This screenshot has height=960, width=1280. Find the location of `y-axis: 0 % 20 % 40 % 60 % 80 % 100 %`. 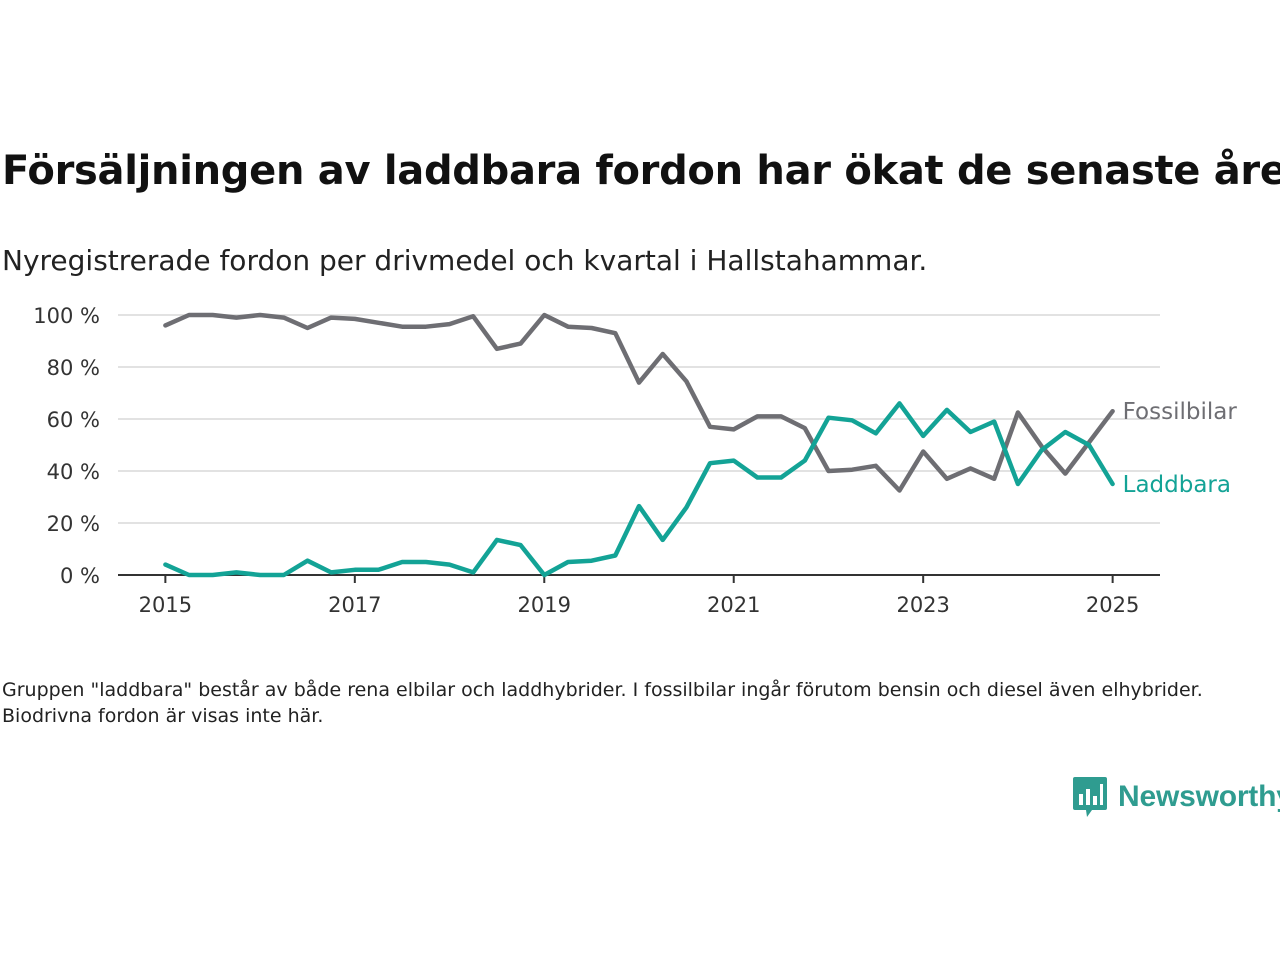

y-axis: 0 % 20 % 40 % 60 % 80 % 100 % is located at coordinates (66, 446).